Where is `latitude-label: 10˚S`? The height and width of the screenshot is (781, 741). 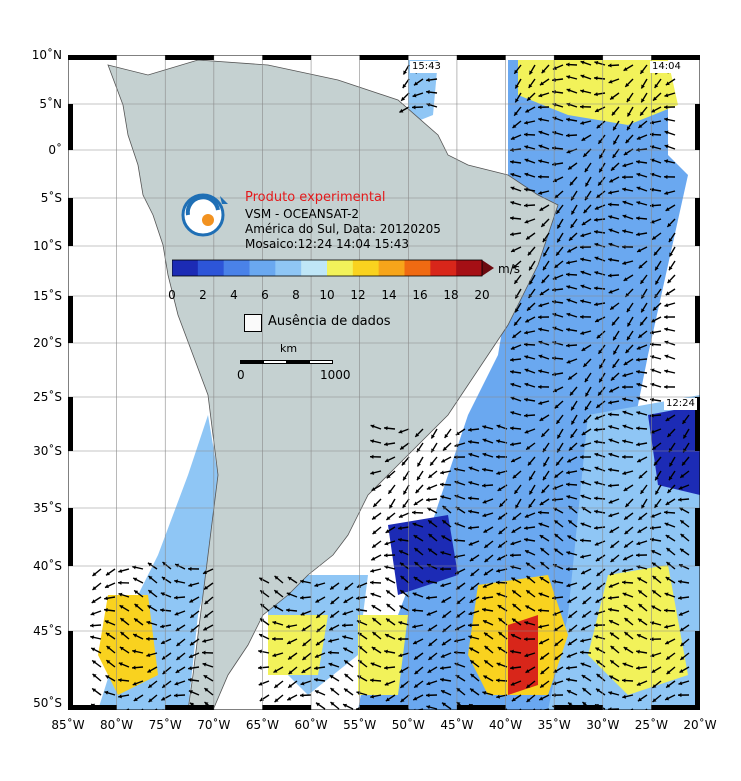
latitude-label: 10˚S is located at coordinates (47, 246).